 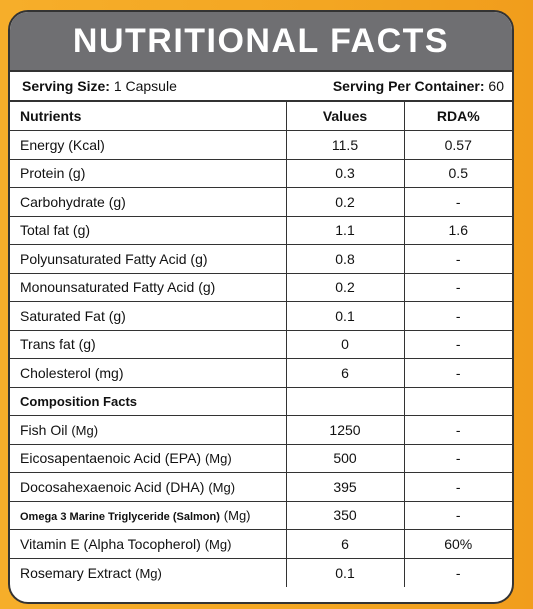 I want to click on composition-name: Docosahexaenoic Acid (DHA) (Mg), so click(x=148, y=486).